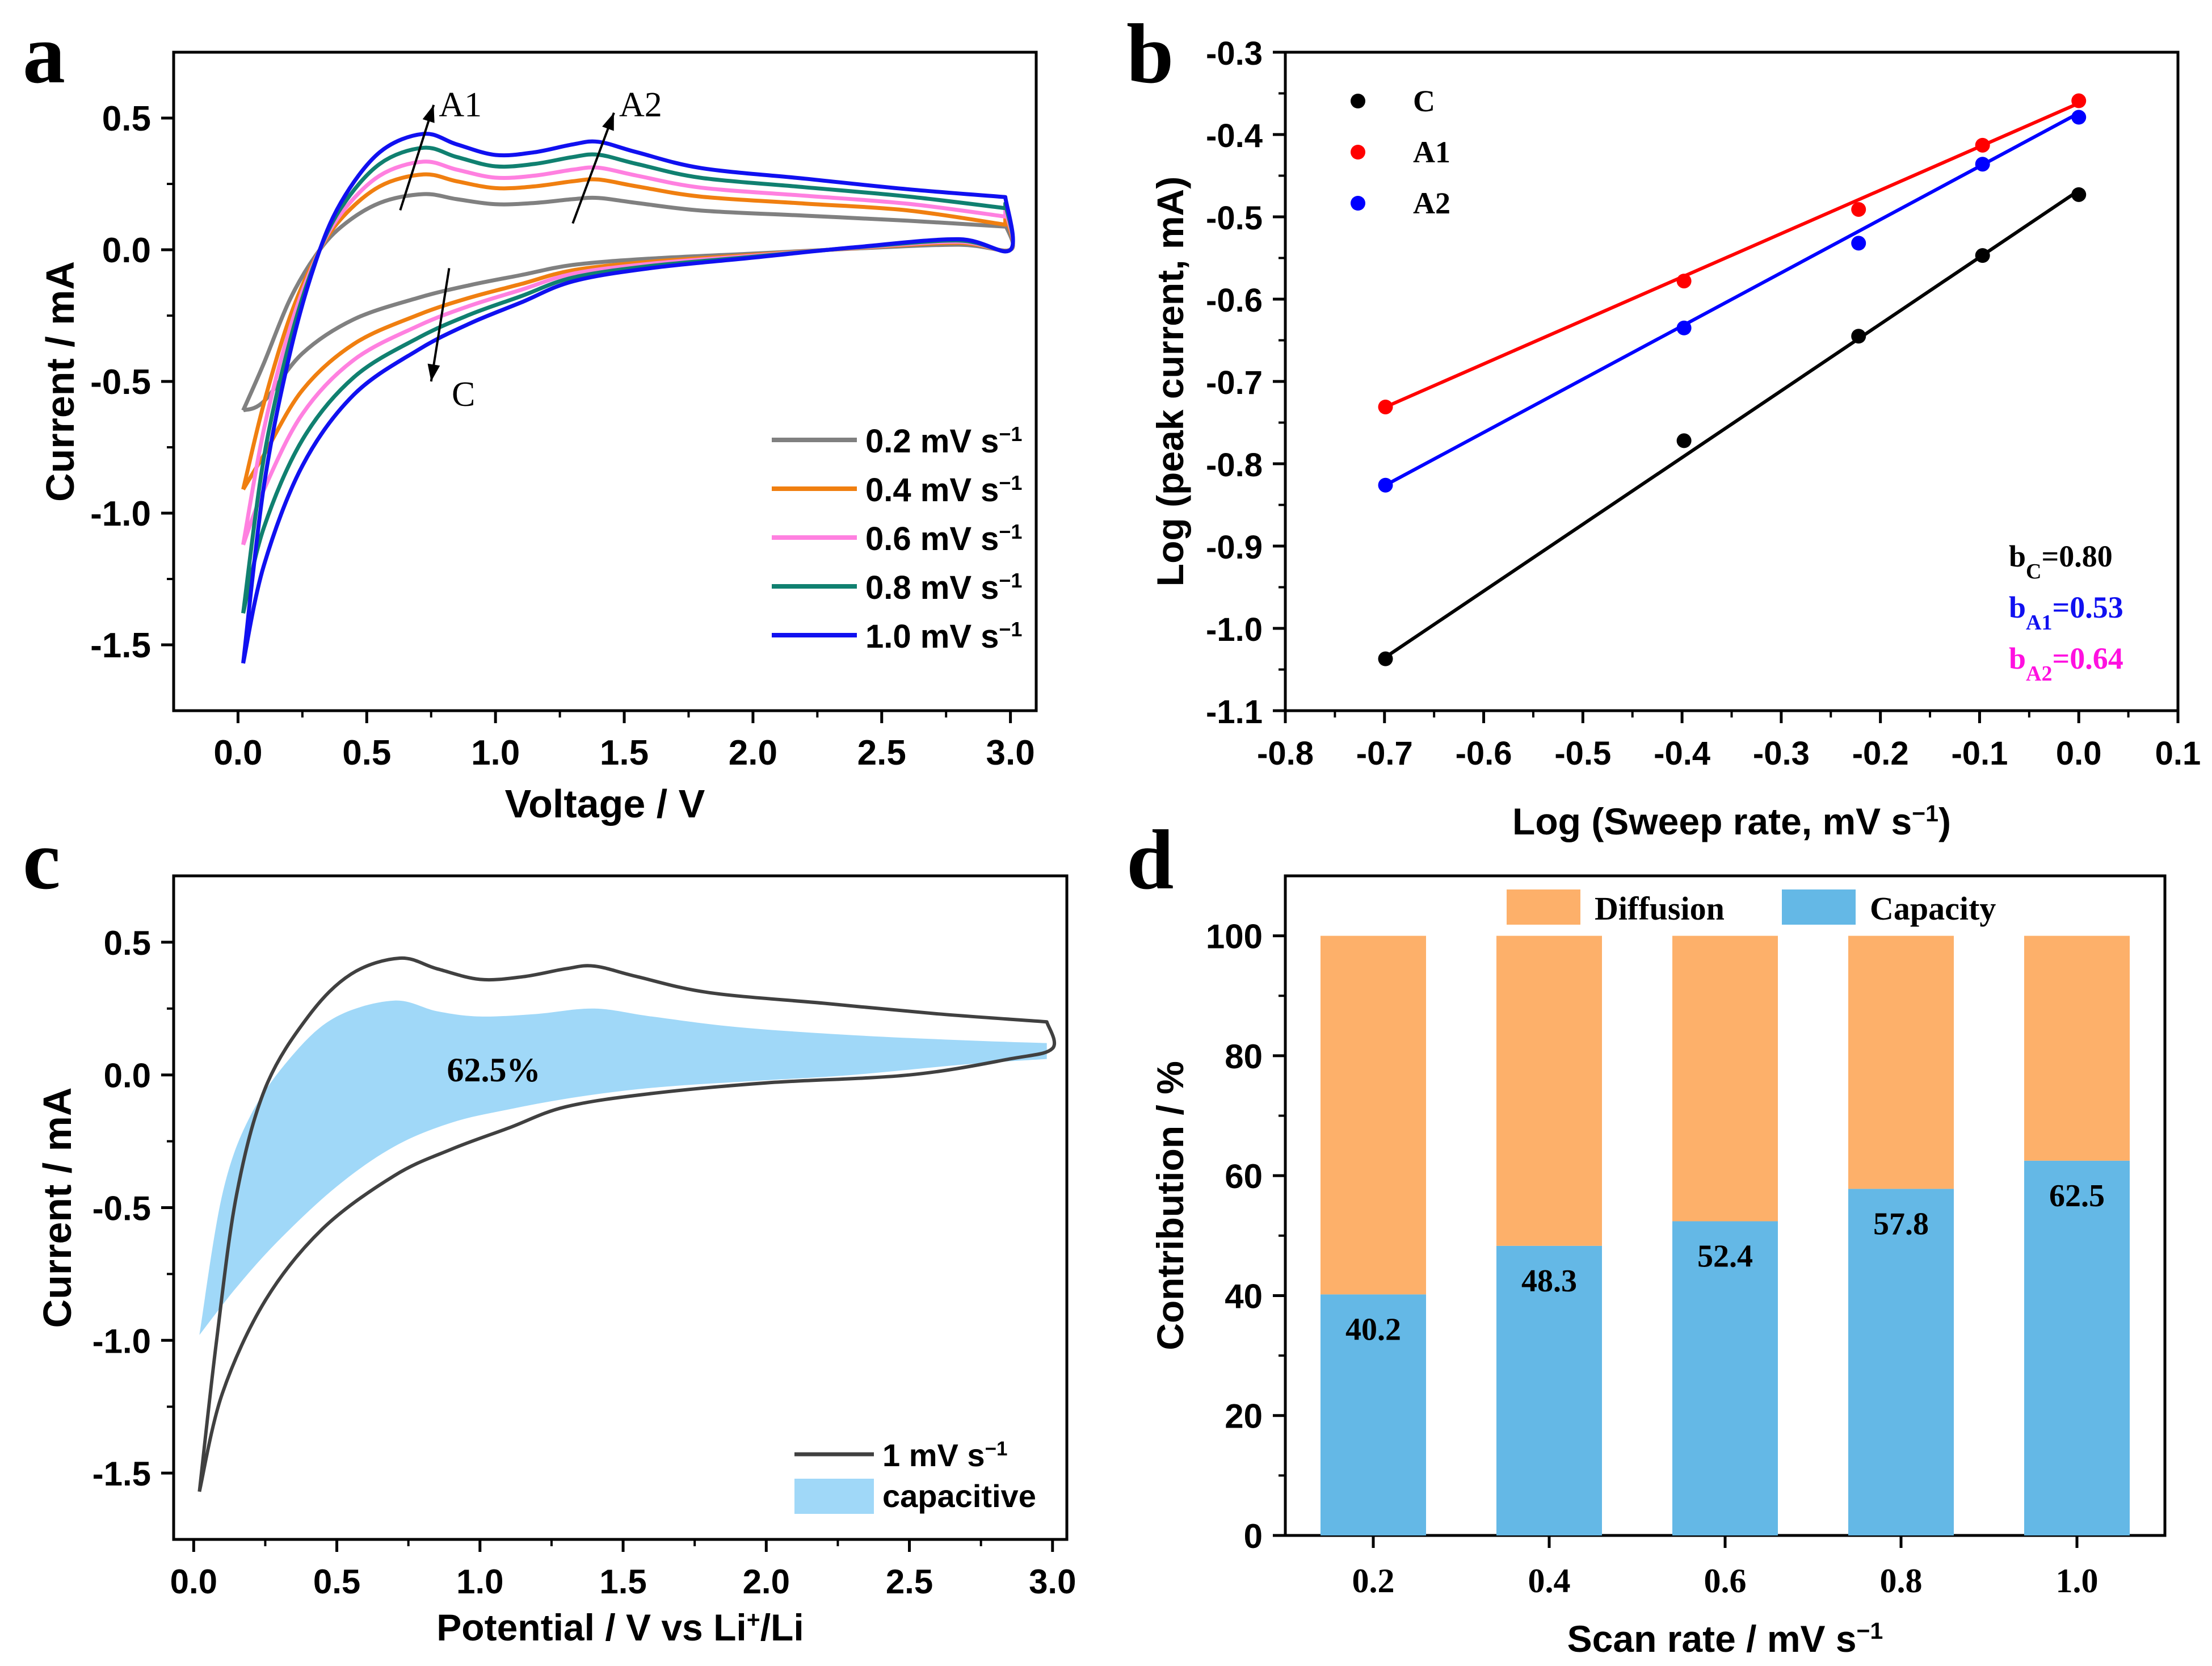 The image size is (2212, 1666). Describe the element at coordinates (1732, 299) in the screenshot. I see `panel-b-fit-line` at that location.